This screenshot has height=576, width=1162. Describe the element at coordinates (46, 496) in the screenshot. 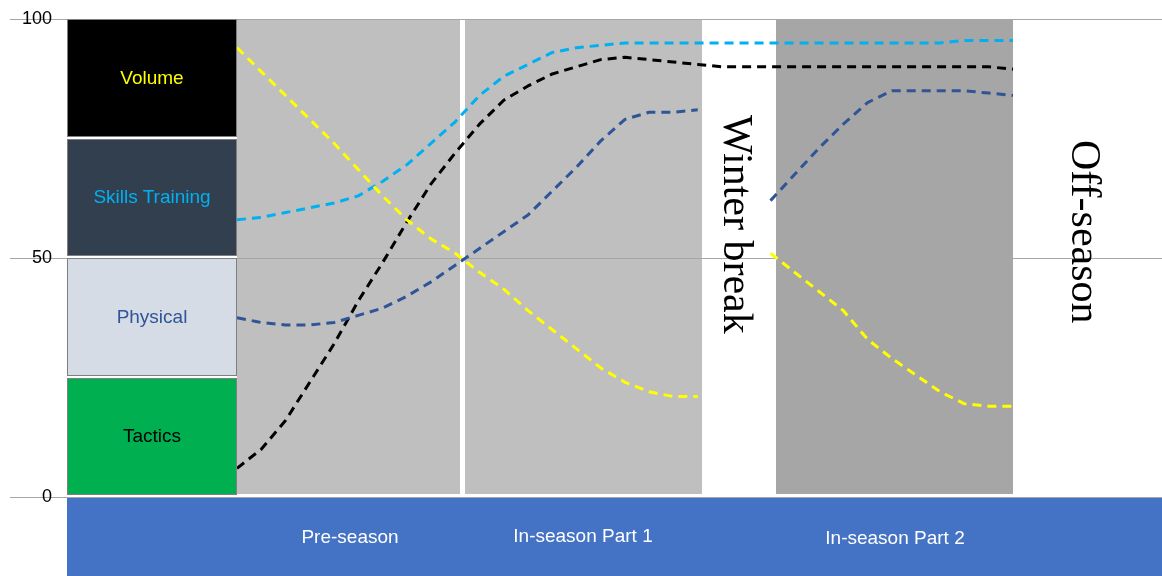

I see `y-tick-label: 0` at that location.